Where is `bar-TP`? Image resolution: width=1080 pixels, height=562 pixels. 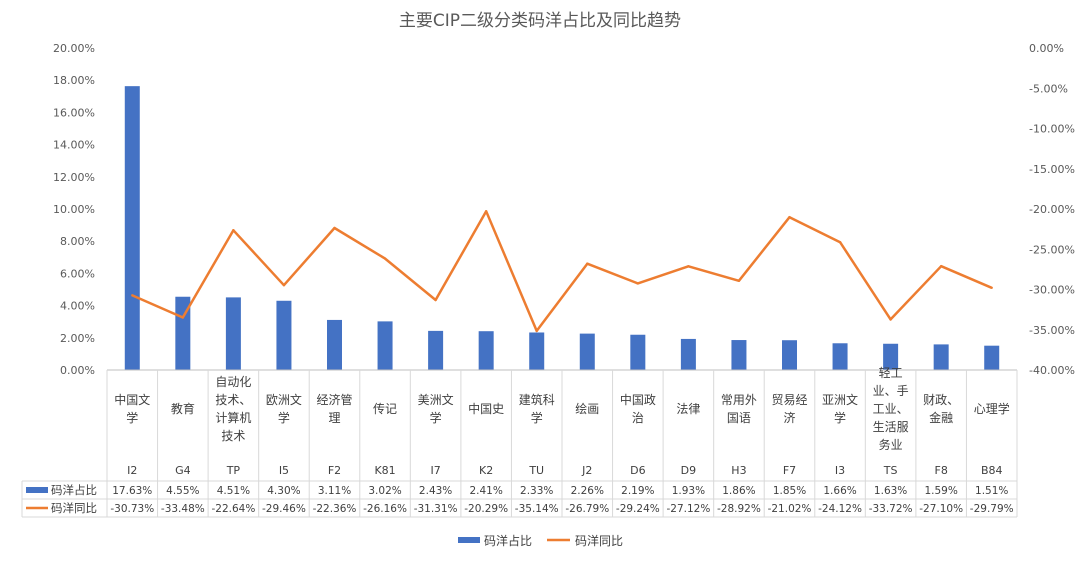
bar-TP is located at coordinates (233, 333).